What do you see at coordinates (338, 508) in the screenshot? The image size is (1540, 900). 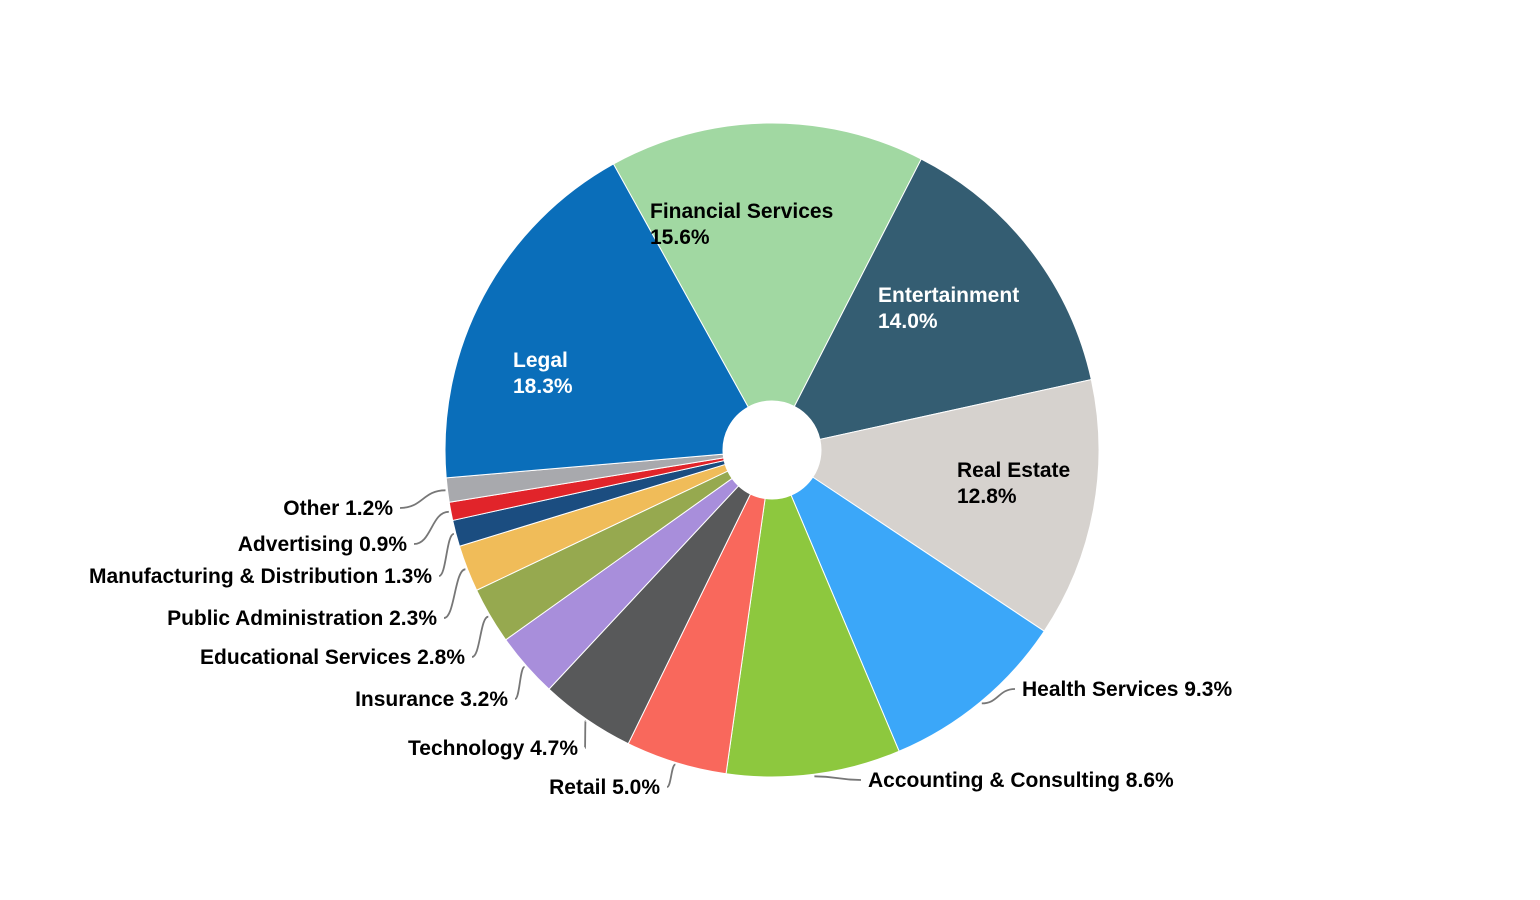 I see `pie-label-other: Other 1.2%` at bounding box center [338, 508].